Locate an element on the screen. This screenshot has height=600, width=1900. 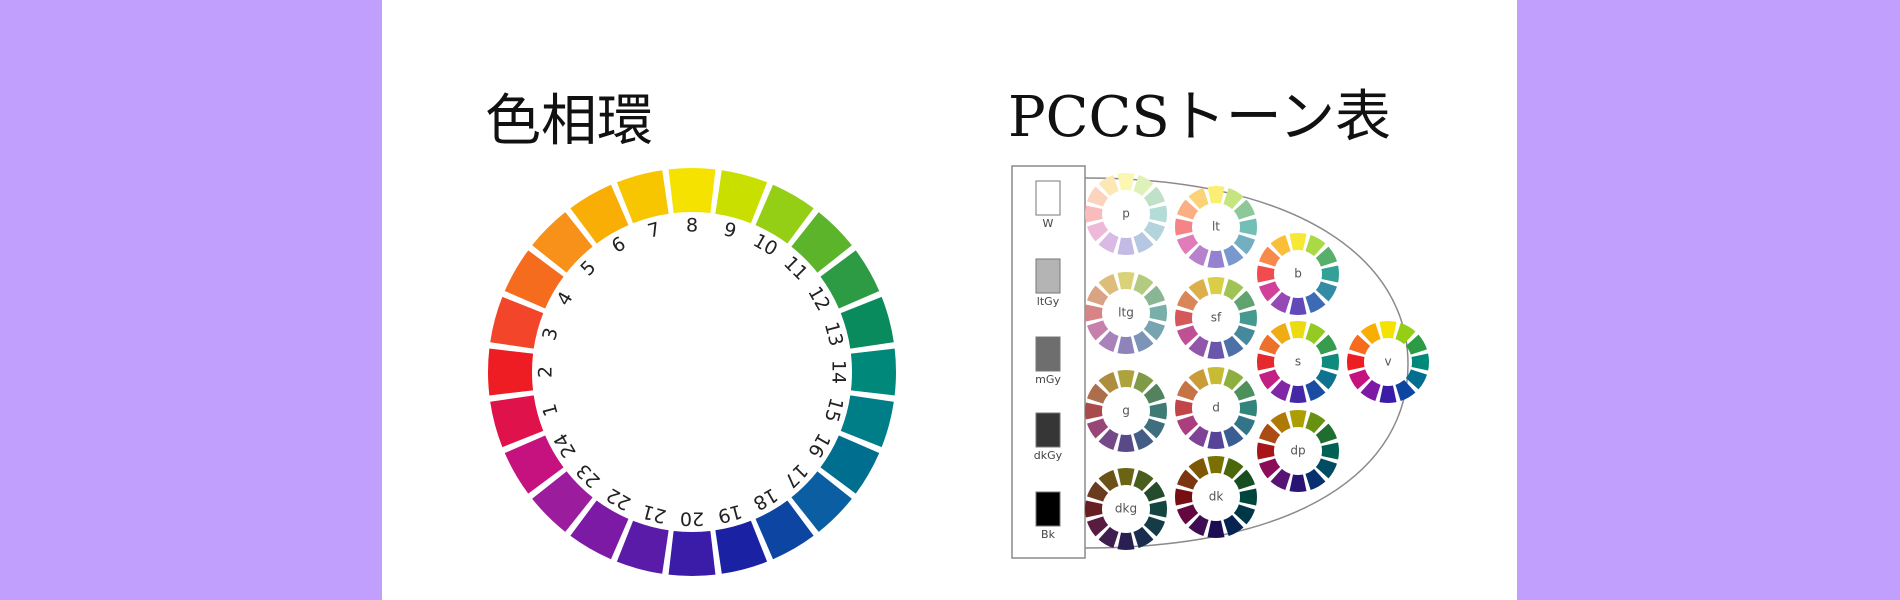
gray-label: dkGy is located at coordinates (1048, 455).